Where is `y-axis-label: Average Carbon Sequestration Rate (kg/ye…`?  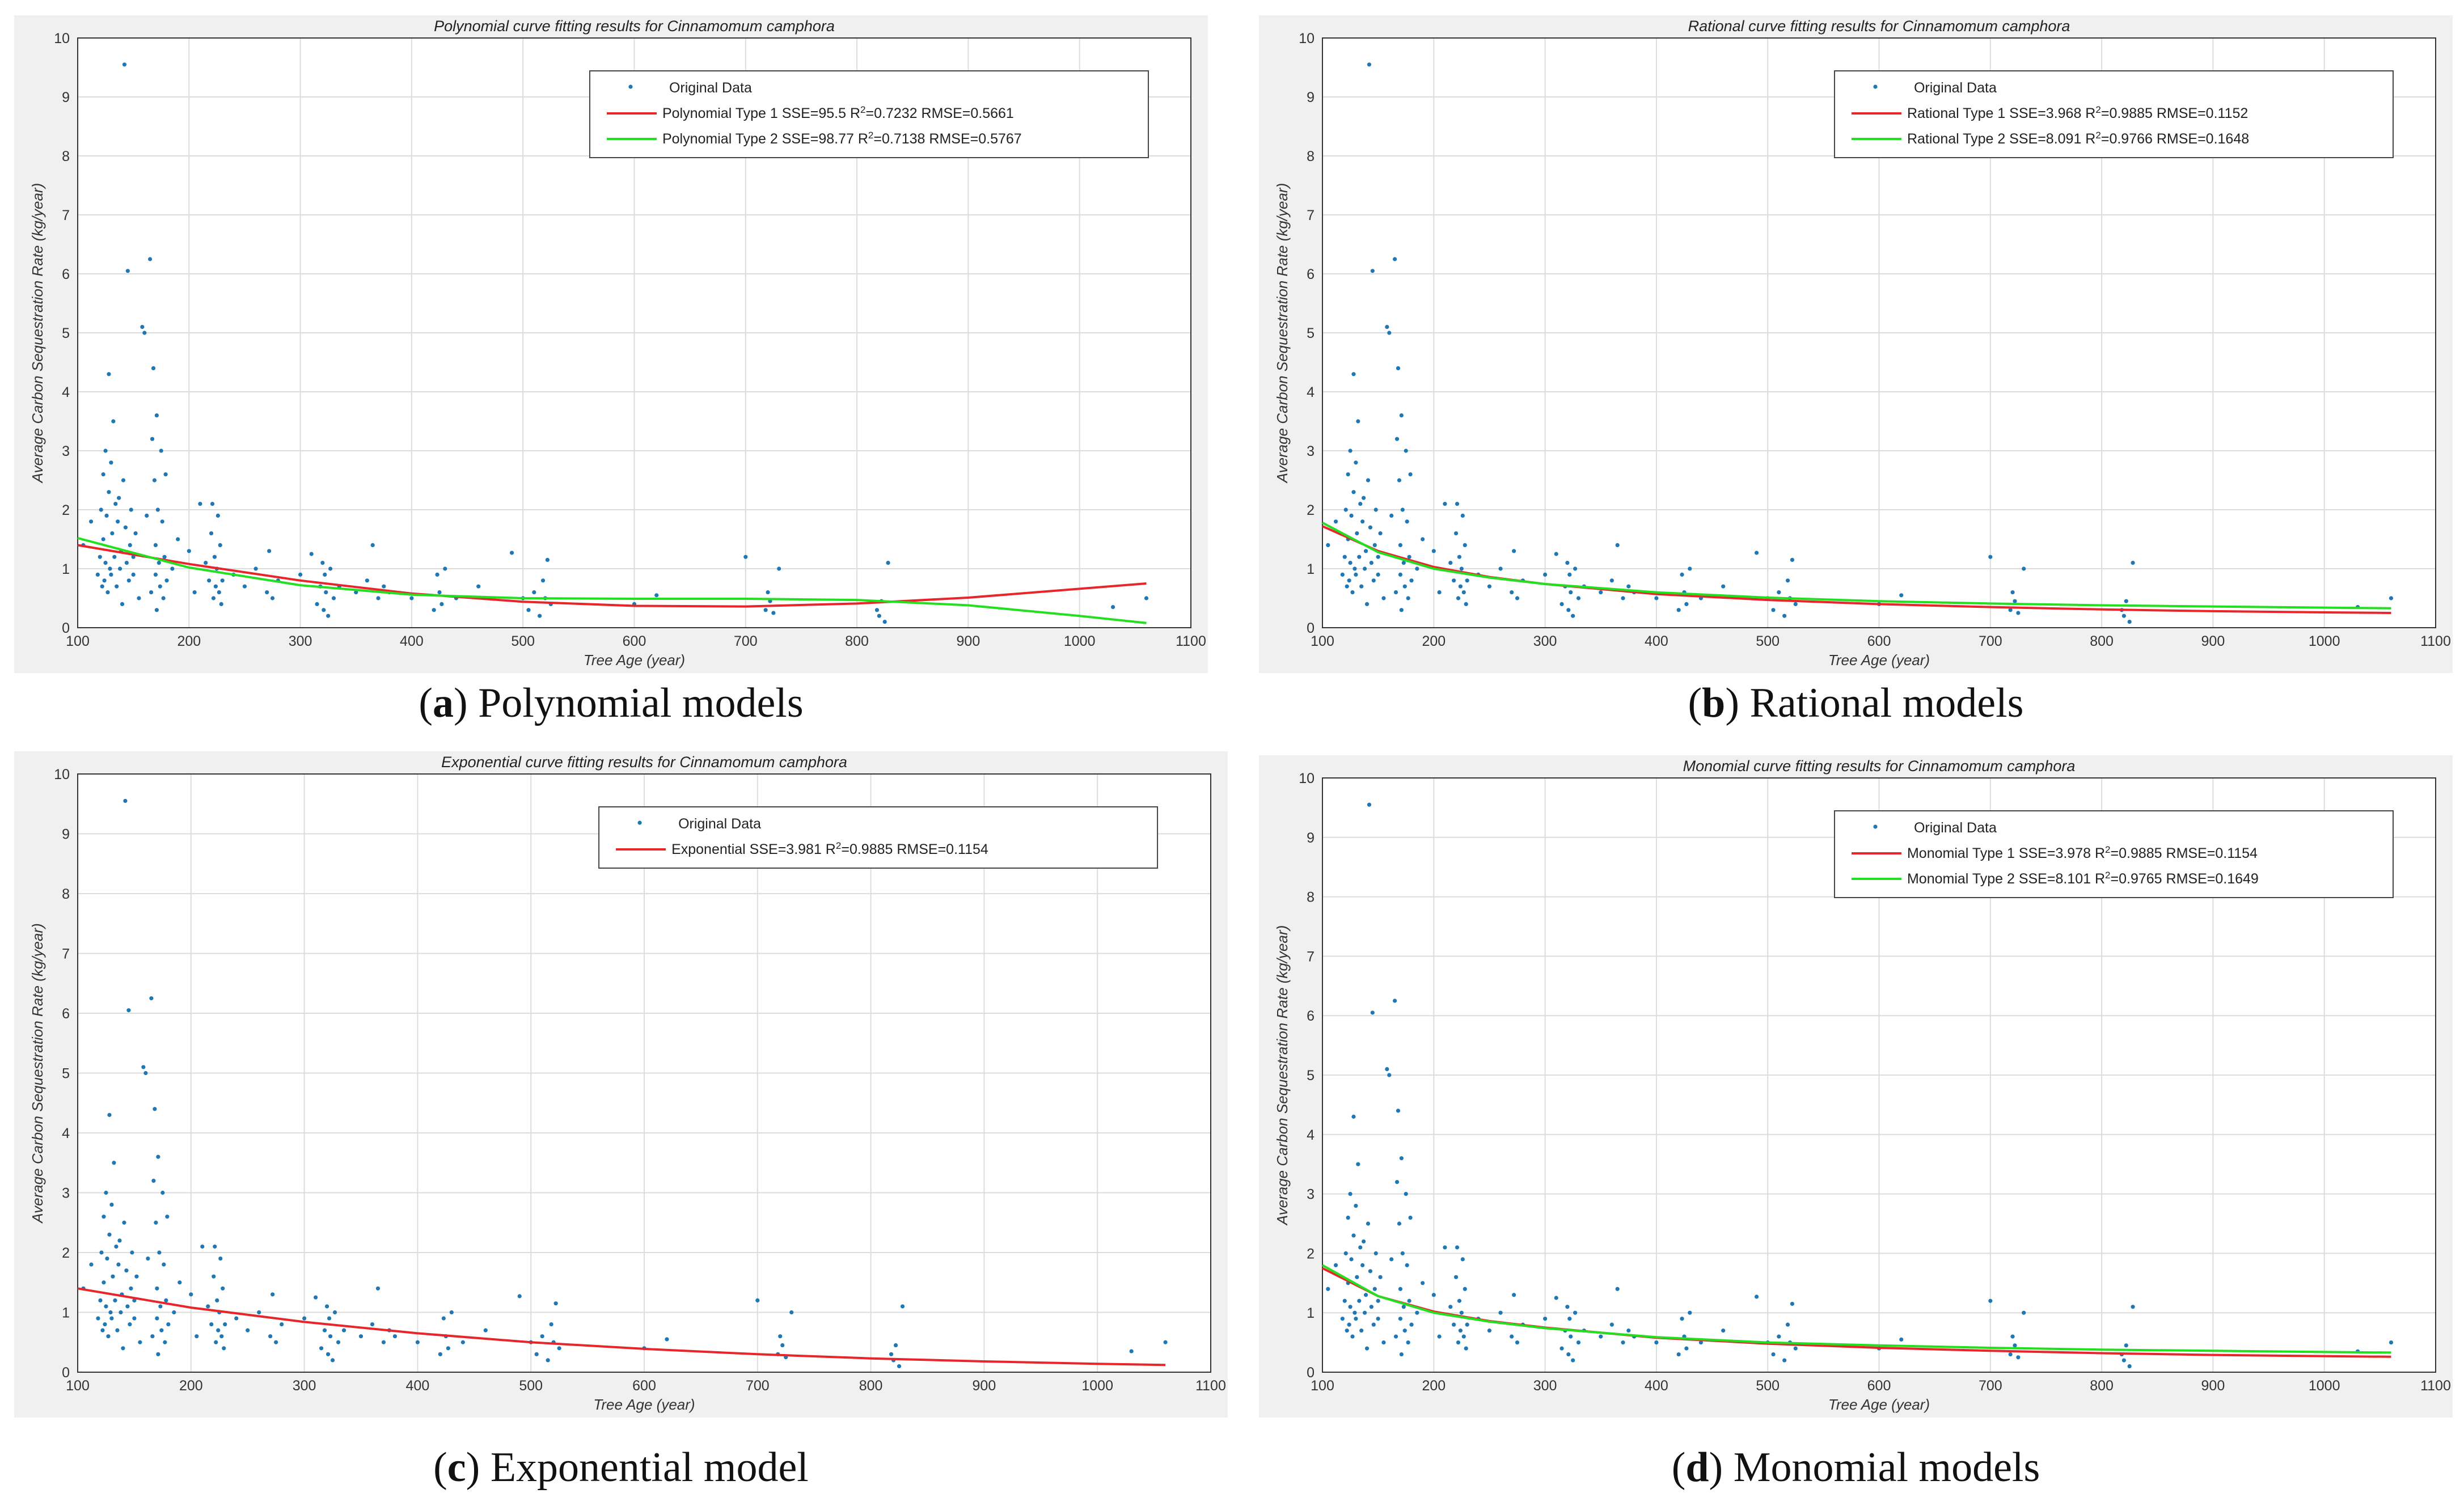 y-axis-label: Average Carbon Sequestration Rate (kg/ye… is located at coordinates (1282, 1075).